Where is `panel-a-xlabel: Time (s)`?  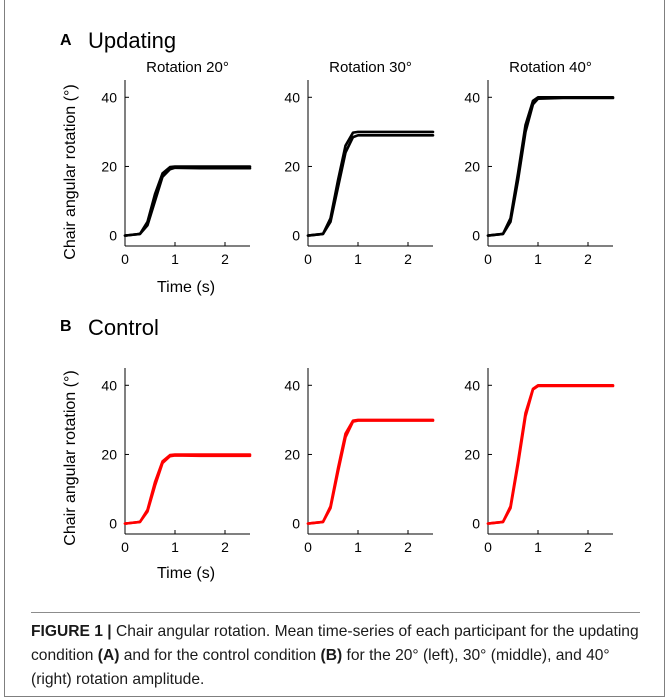
panel-a-xlabel: Time (s) is located at coordinates (186, 287).